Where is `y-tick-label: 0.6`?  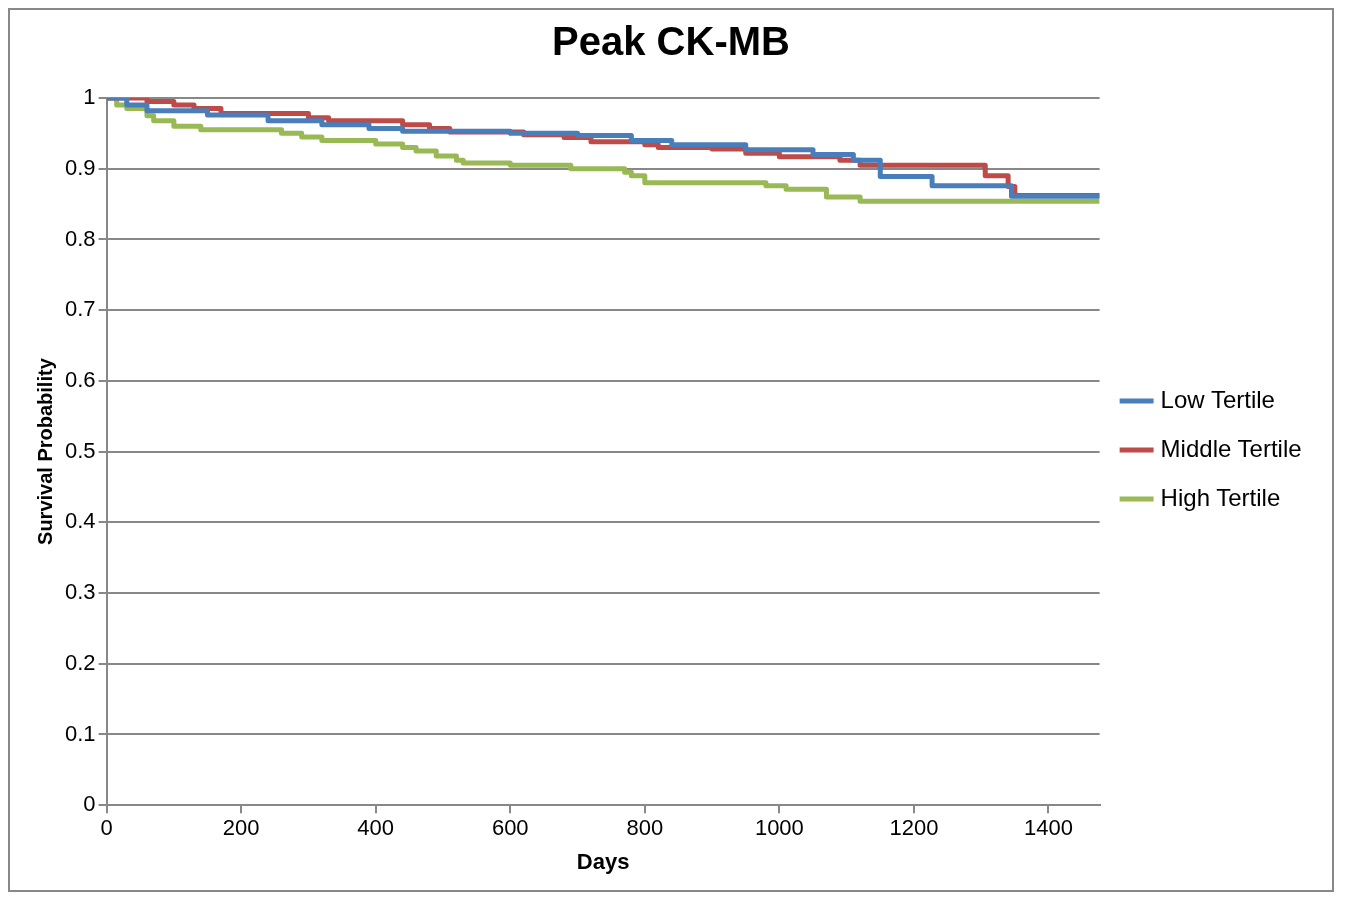 y-tick-label: 0.6 is located at coordinates (80, 379).